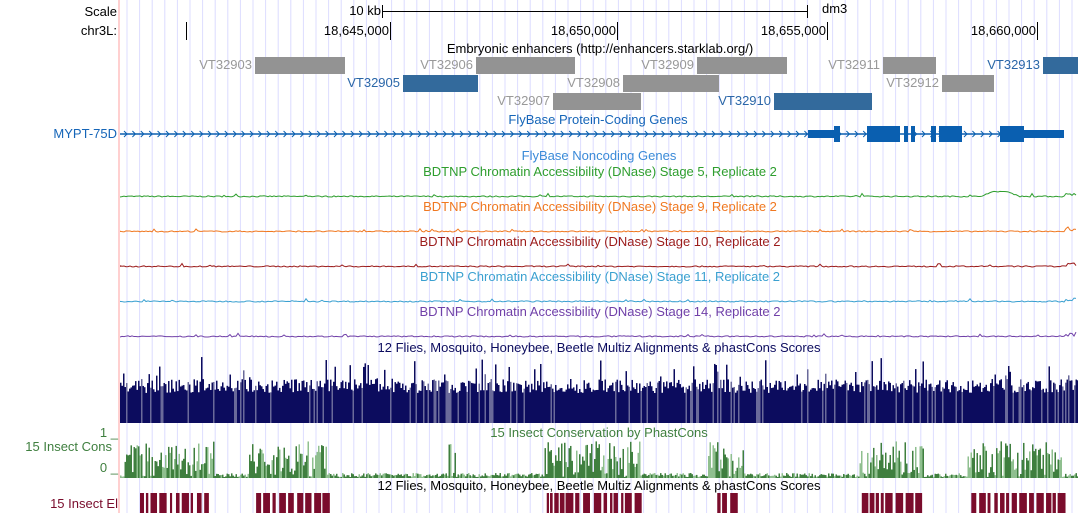 The height and width of the screenshot is (513, 1078). What do you see at coordinates (599, 155) in the screenshot?
I see `noncoding-genes-title: FlyBase Noncoding Genes` at bounding box center [599, 155].